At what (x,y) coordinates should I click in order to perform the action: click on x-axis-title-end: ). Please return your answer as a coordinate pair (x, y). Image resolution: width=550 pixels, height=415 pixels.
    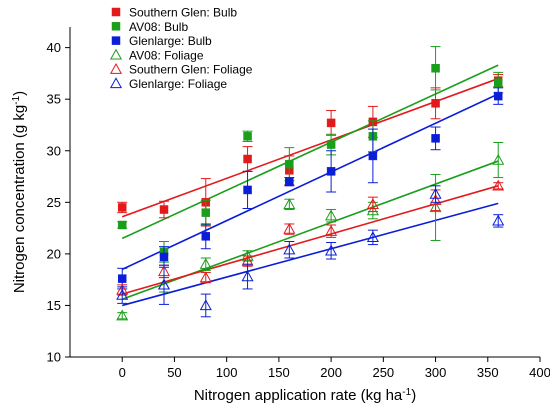
    Looking at the image, I should click on (413, 395).